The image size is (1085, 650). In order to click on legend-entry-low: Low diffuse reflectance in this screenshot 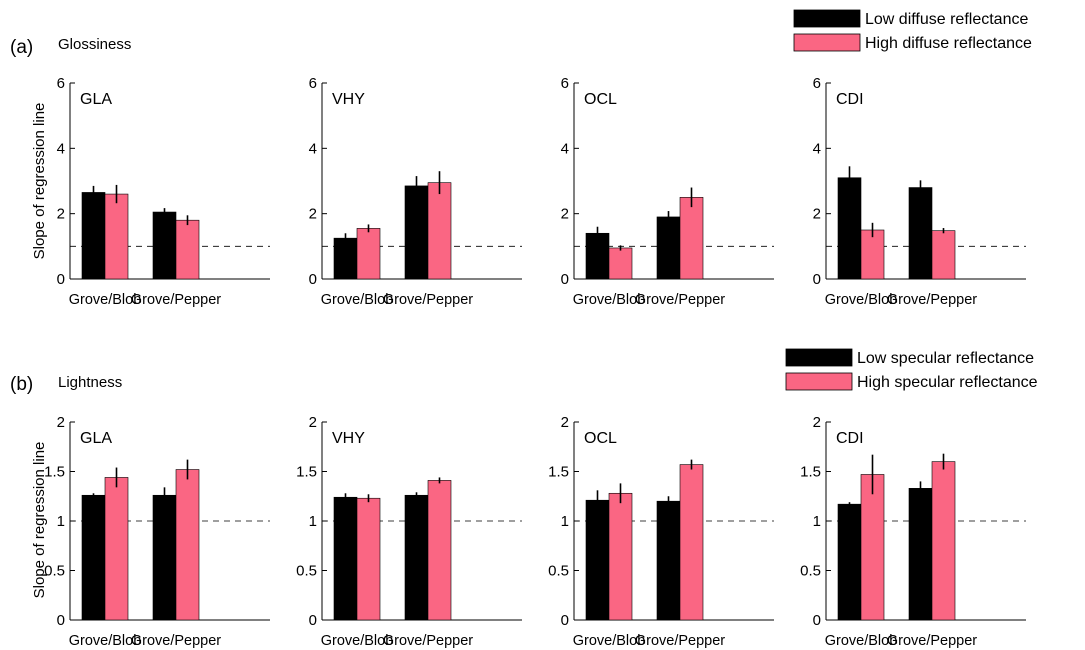, I will do `click(946, 19)`.